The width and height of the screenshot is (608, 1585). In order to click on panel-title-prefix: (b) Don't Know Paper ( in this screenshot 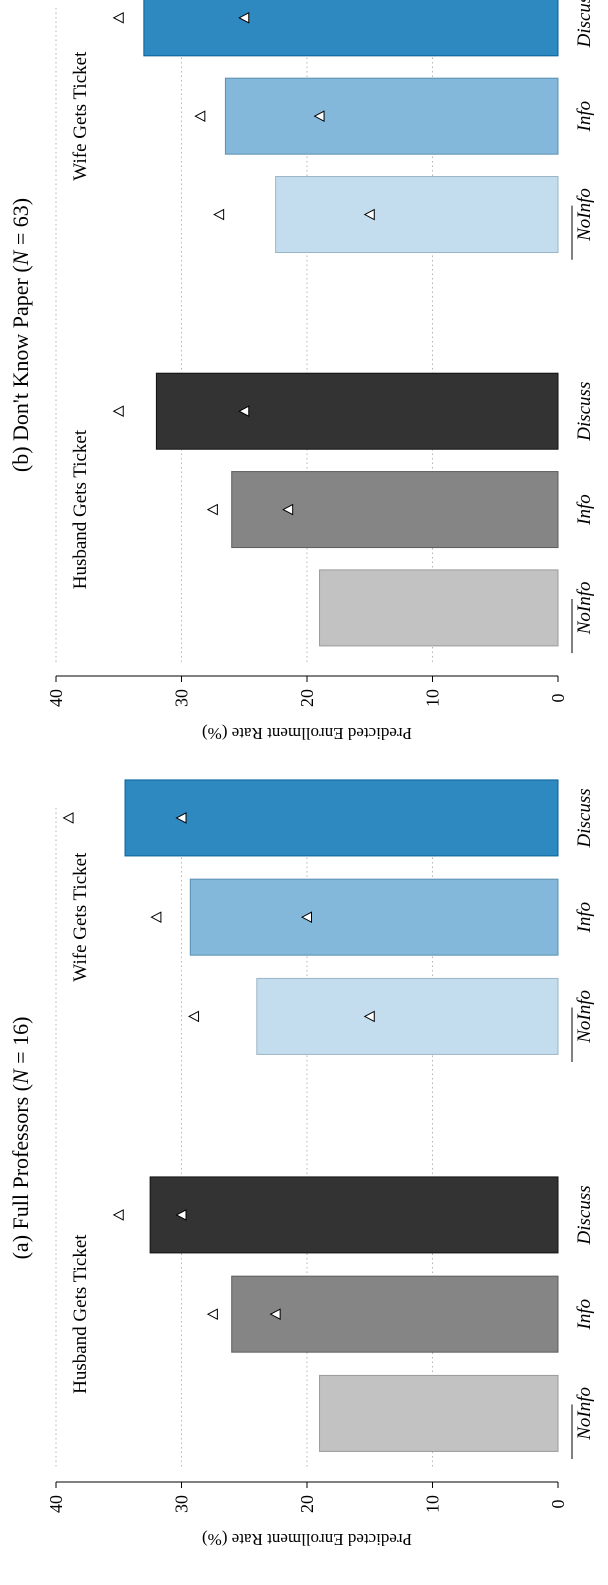, I will do `click(20, 368)`.